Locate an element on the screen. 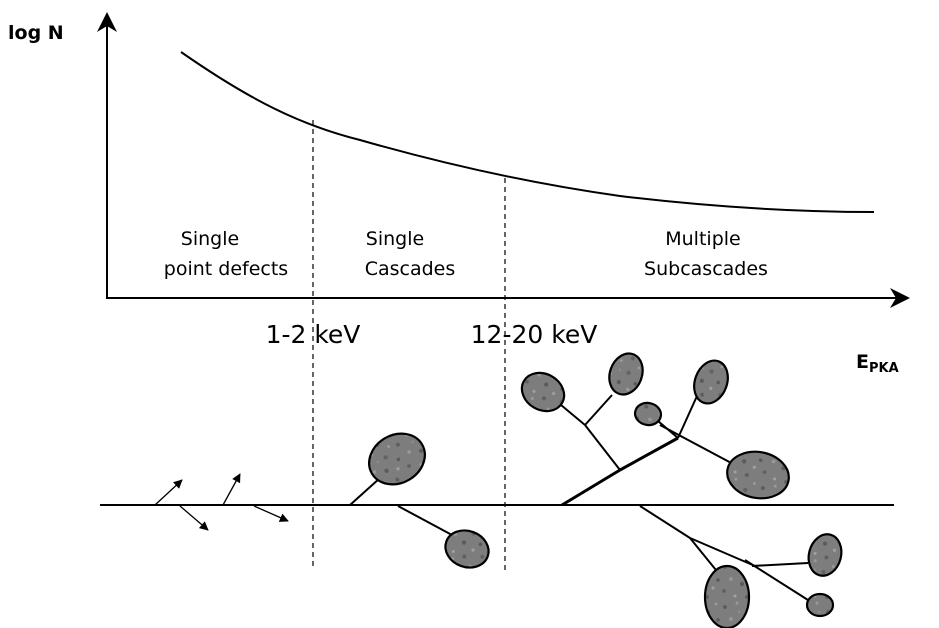 Image resolution: width=939 pixels, height=628 pixels. cascade-branch-down is located at coordinates (425, 520).